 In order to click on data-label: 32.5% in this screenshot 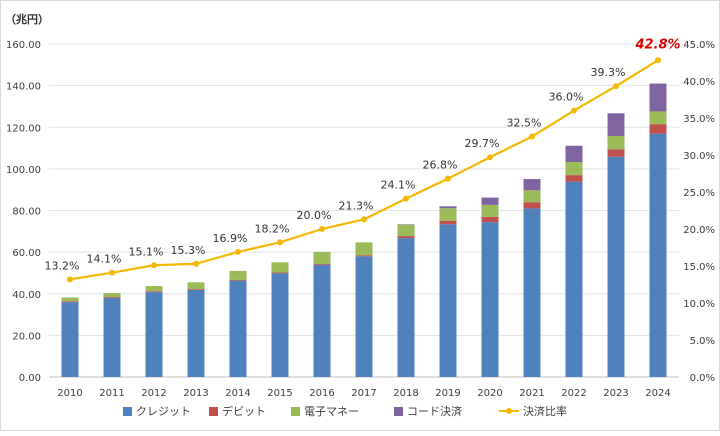, I will do `click(524, 123)`.